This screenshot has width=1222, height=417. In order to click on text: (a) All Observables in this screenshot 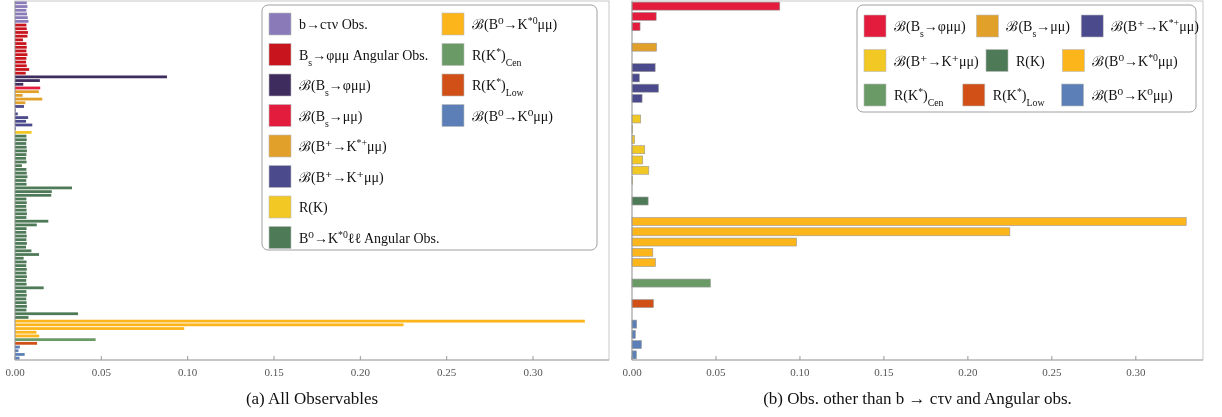, I will do `click(312, 398)`.